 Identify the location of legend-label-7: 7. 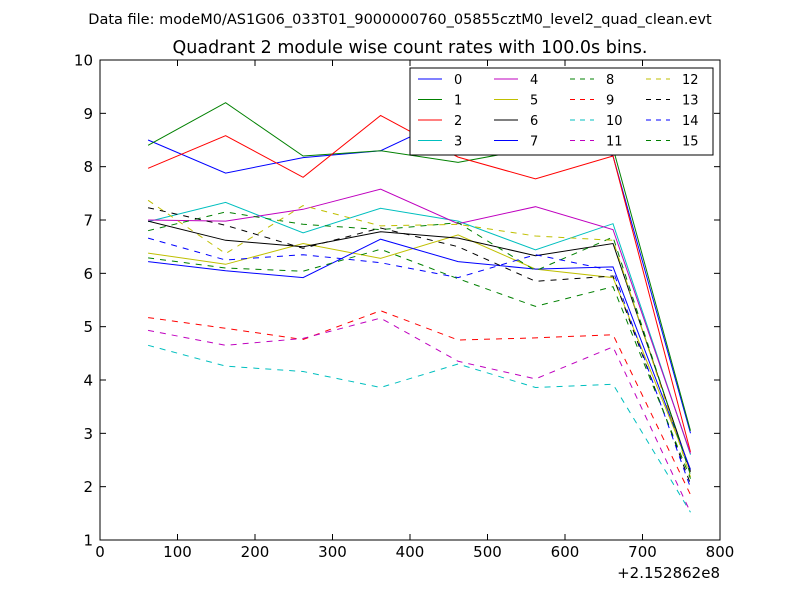
(534, 142).